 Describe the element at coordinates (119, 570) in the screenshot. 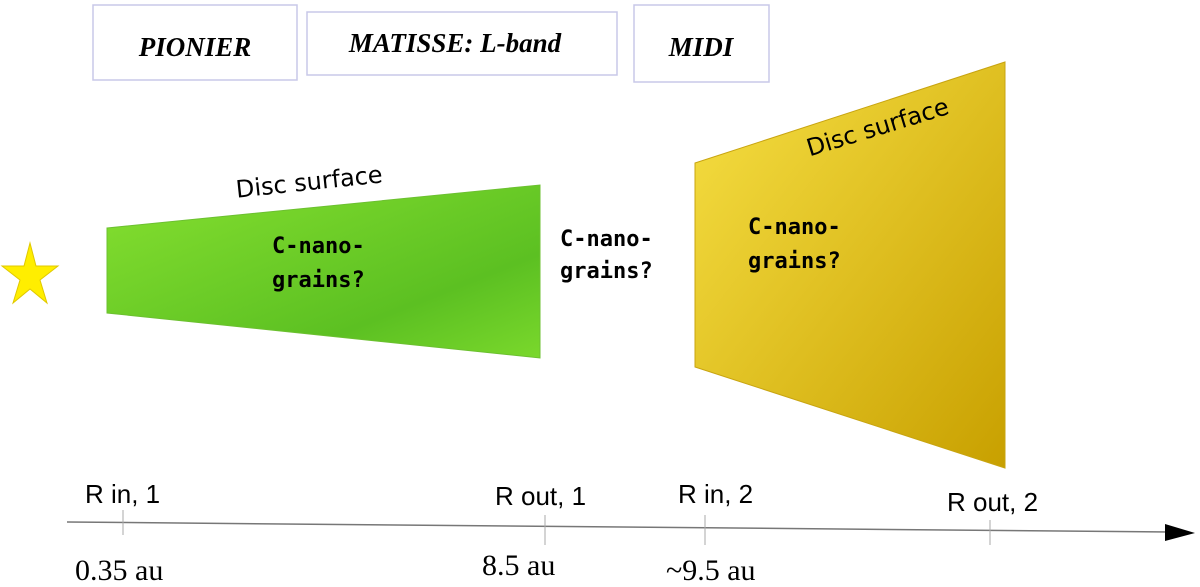

I see `marker-value: 0.35 au` at that location.